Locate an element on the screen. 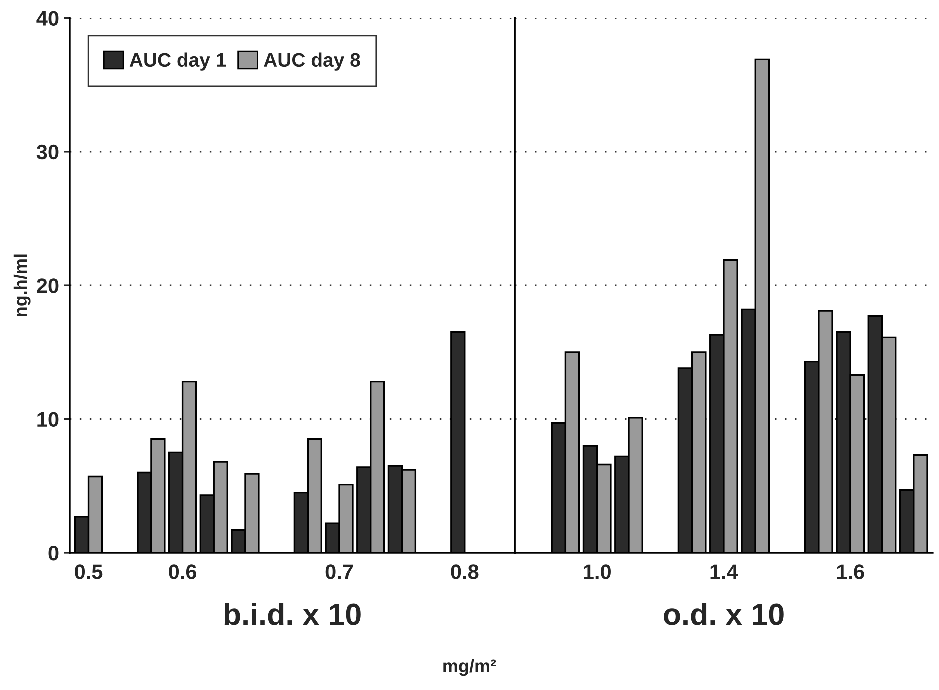 The width and height of the screenshot is (939, 690). legend-label: AUC day 1 is located at coordinates (178, 61).